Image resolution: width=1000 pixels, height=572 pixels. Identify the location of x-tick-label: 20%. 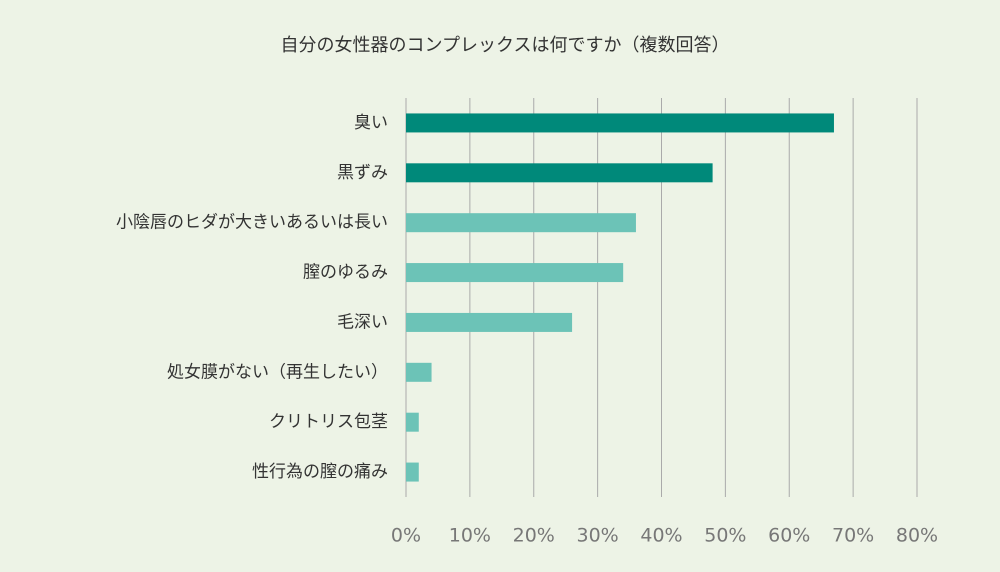
(534, 536).